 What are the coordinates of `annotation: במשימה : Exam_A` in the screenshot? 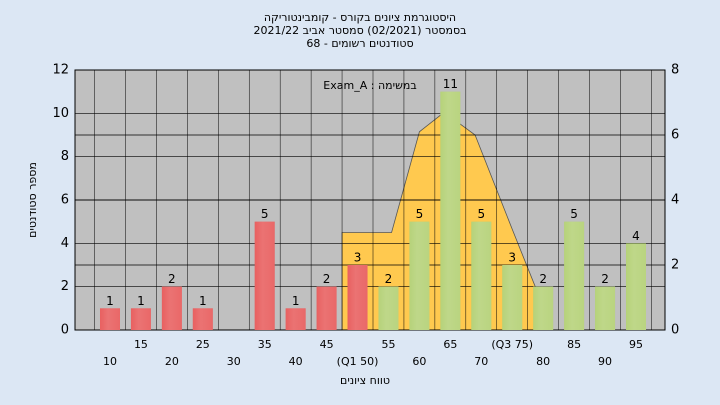 It's located at (369, 85).